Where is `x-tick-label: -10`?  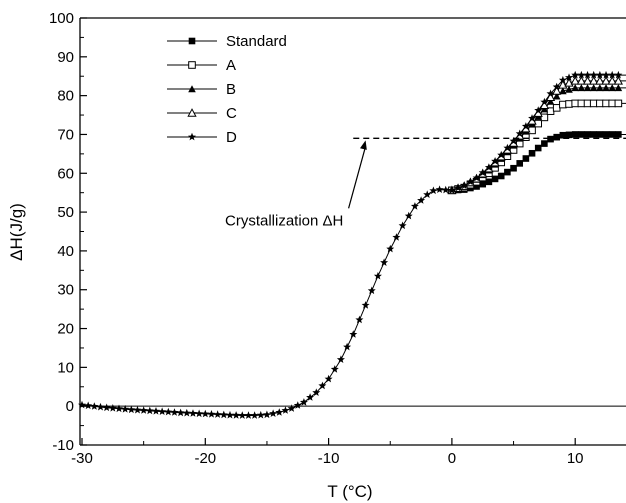 x-tick-label: -10 is located at coordinates (329, 458).